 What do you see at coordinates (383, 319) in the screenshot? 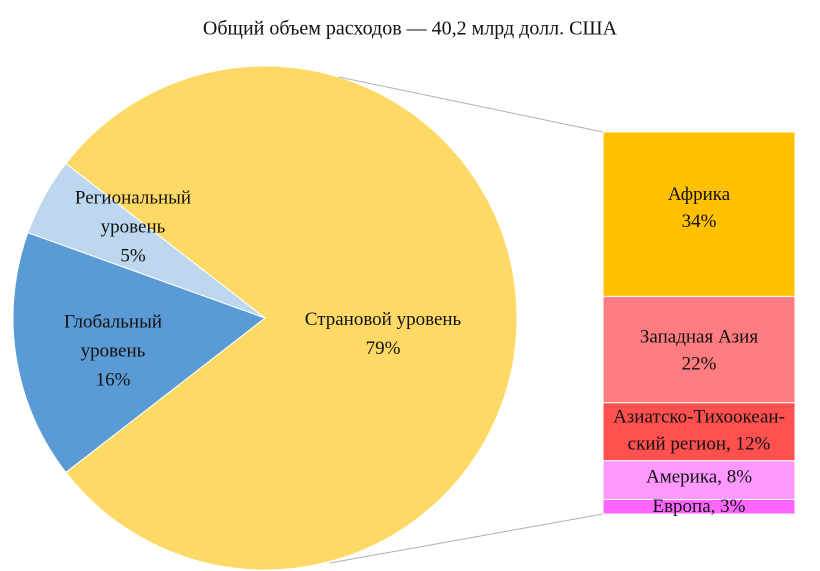
I see `data-label: Страновой уровень` at bounding box center [383, 319].